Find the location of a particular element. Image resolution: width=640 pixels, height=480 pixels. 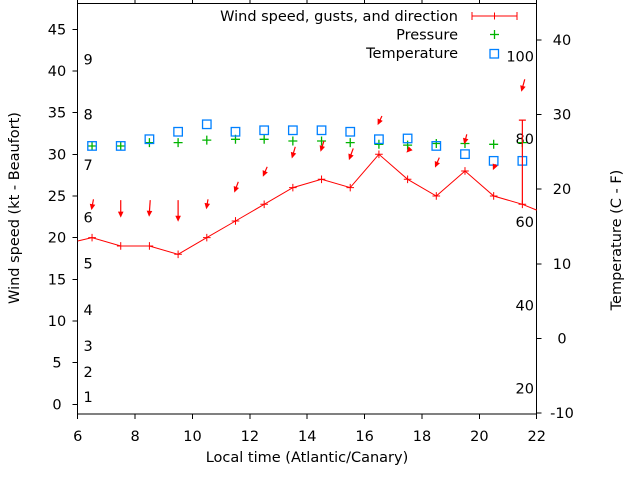

left-axis-tick-label: 25 is located at coordinates (57, 197).